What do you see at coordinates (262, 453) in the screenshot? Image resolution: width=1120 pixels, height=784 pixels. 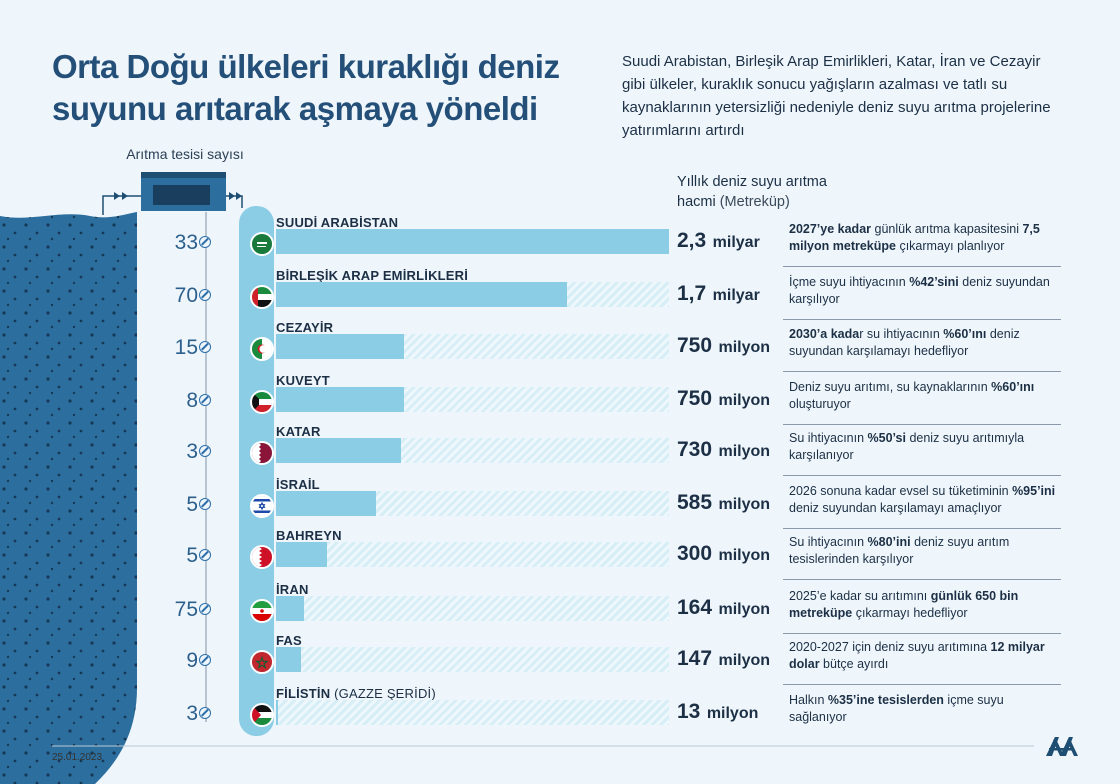 I see `qatar-flag-icon` at bounding box center [262, 453].